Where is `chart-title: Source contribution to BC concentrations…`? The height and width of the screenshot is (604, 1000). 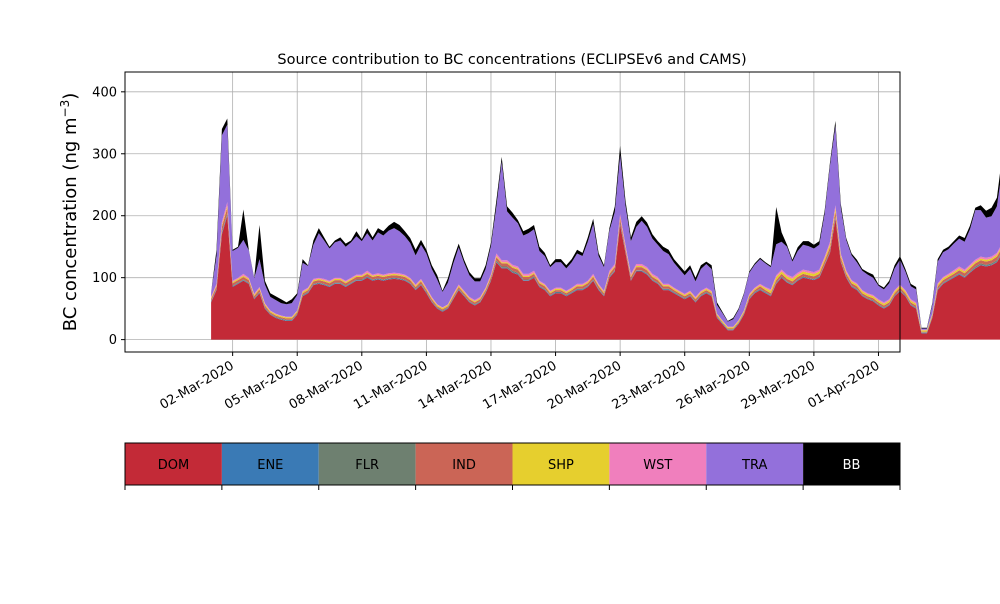 chart-title: Source contribution to BC concentrations… is located at coordinates (511, 60).